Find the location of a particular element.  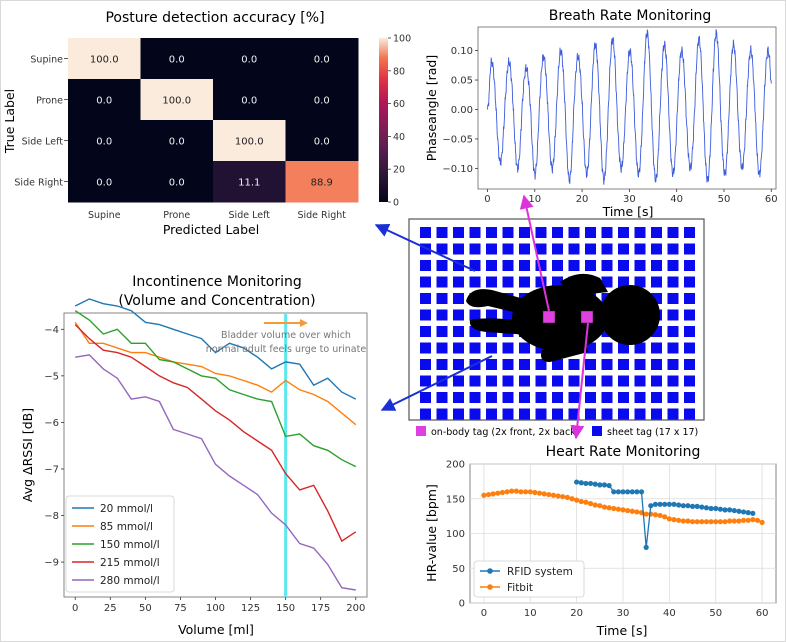

legend-label: RFID system is located at coordinates (540, 572).